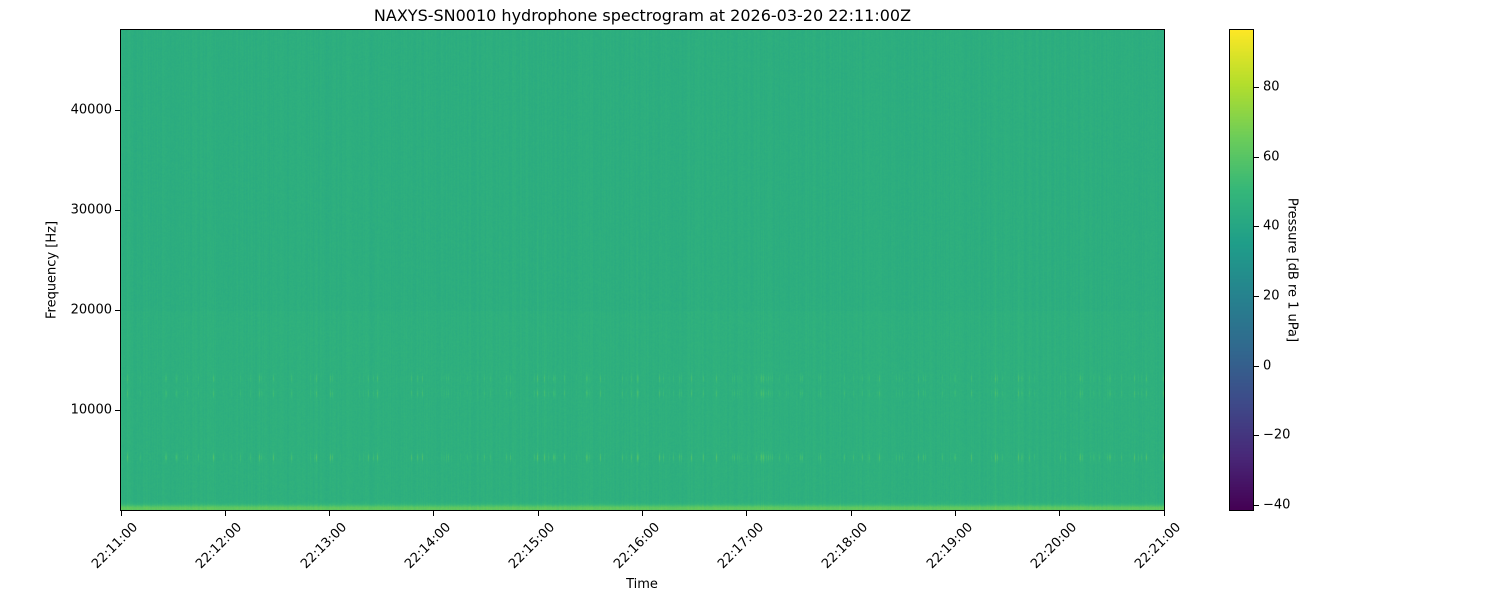  What do you see at coordinates (1271, 226) in the screenshot?
I see `colorbar-tick-label: 40` at bounding box center [1271, 226].